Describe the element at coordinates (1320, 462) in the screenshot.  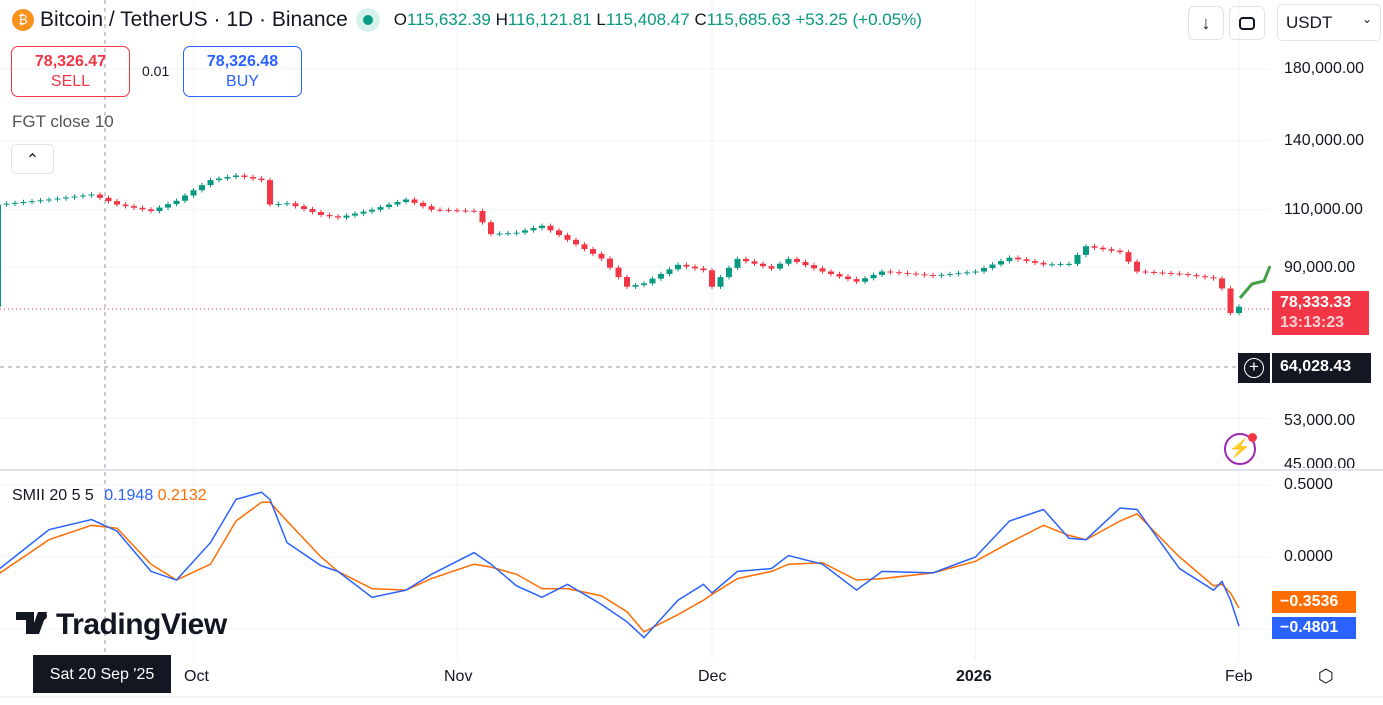
I see `price-tick: 45,000.00` at that location.